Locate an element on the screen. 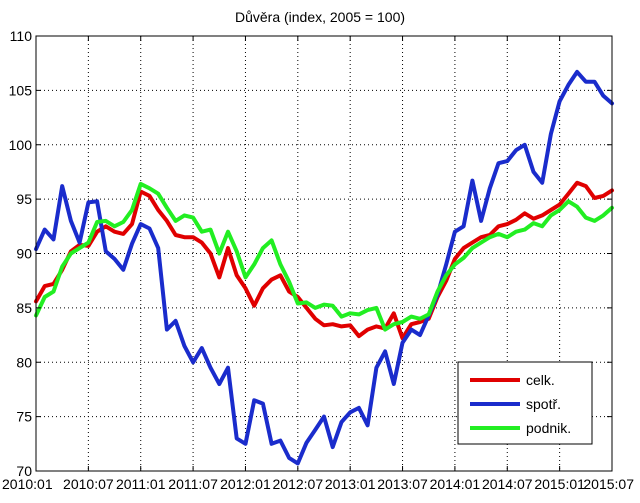 The width and height of the screenshot is (640, 503). y-tick-label: 80 is located at coordinates (24, 362).